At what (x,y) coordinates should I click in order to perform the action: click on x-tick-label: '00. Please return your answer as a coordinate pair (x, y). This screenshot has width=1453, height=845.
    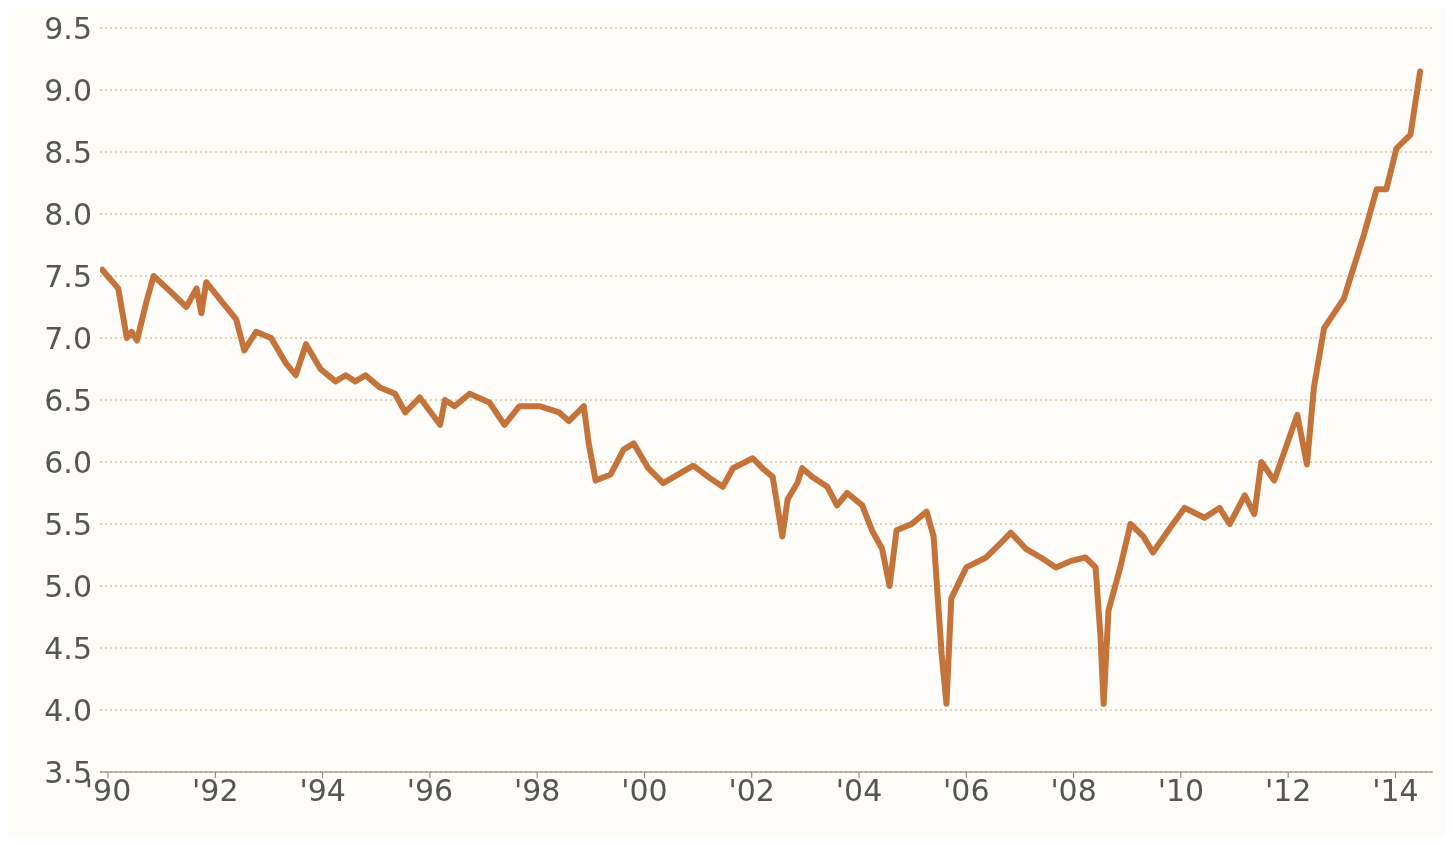
    Looking at the image, I should click on (644, 791).